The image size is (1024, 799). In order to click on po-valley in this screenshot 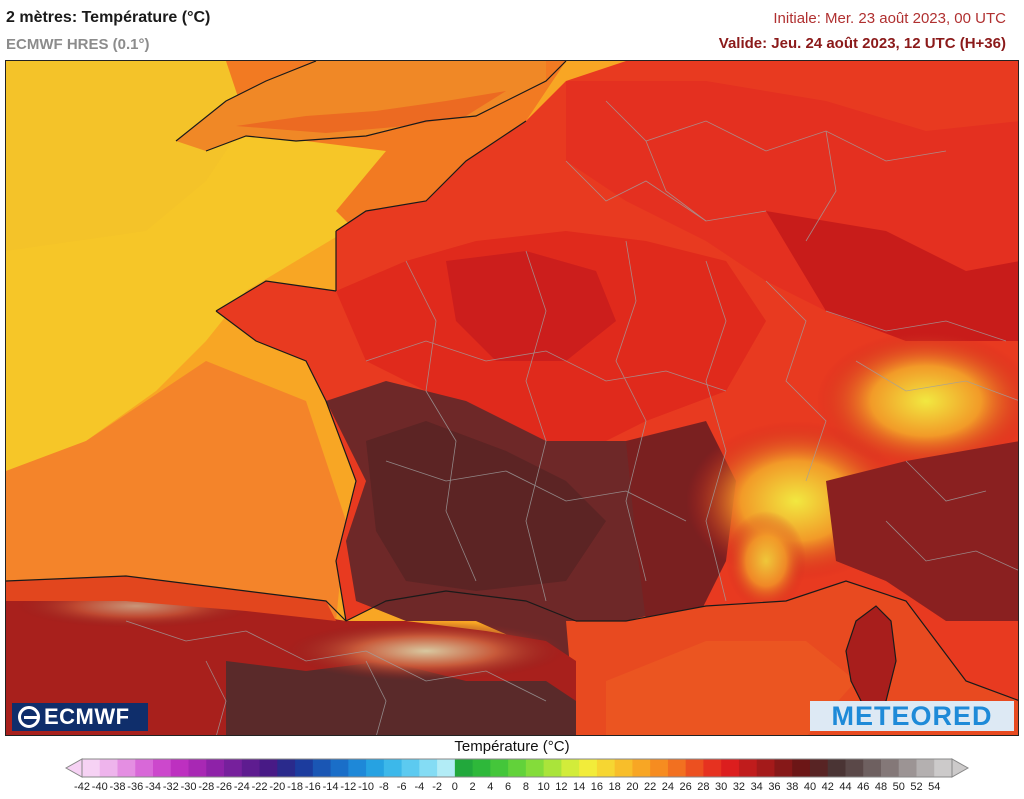, I will do `click(922, 531)`.